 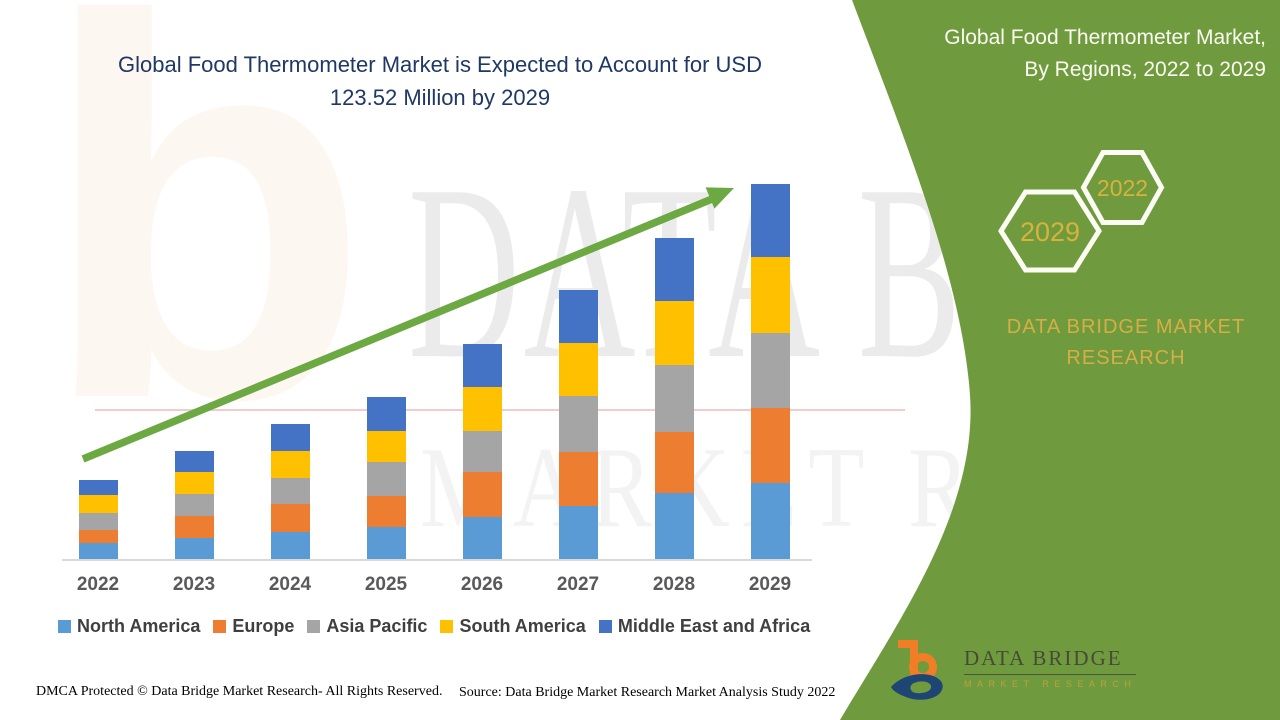 What do you see at coordinates (139, 626) in the screenshot?
I see `legend-label-north-america: North America` at bounding box center [139, 626].